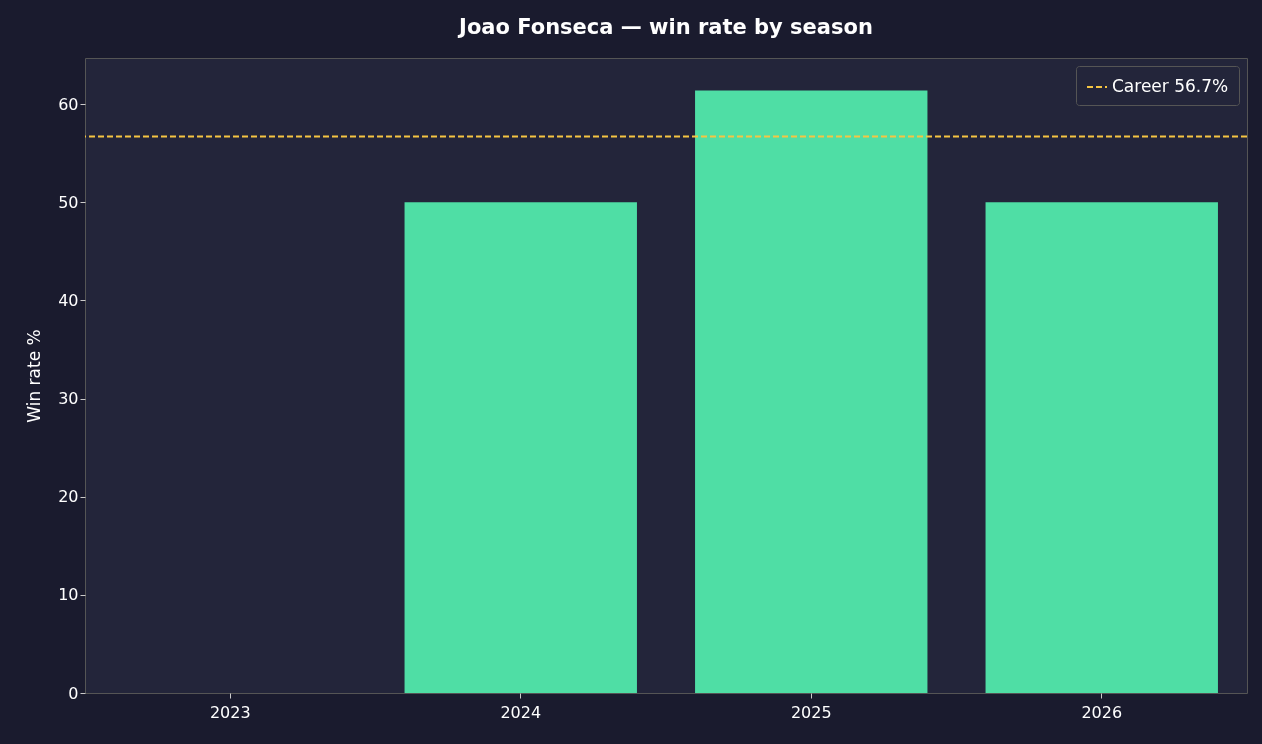 The width and height of the screenshot is (1262, 744). I want to click on x-tick-label: 2024, so click(521, 712).